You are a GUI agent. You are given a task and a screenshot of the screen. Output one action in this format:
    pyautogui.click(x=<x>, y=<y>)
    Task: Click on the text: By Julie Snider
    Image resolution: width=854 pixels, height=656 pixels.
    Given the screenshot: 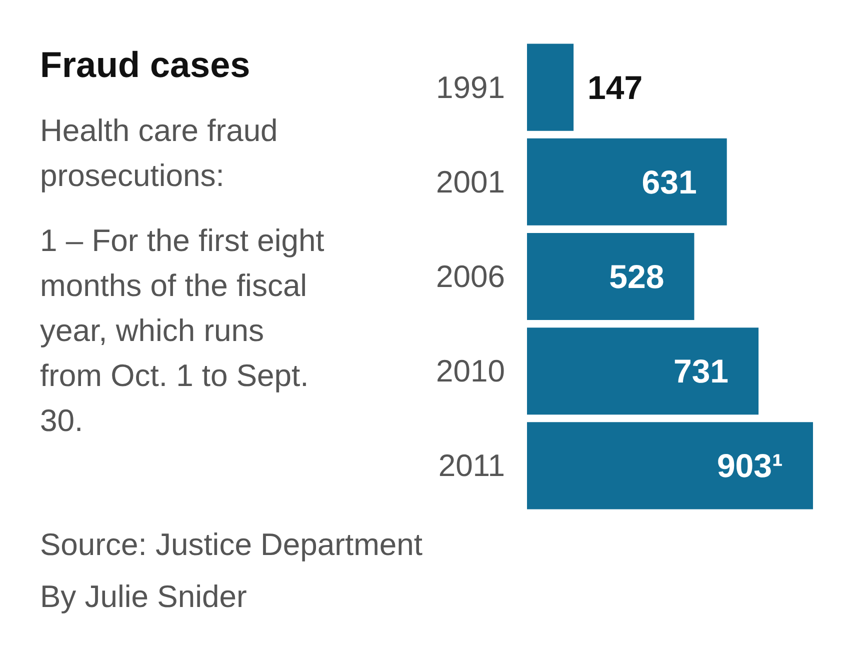 What is the action you would take?
    pyautogui.click(x=144, y=597)
    